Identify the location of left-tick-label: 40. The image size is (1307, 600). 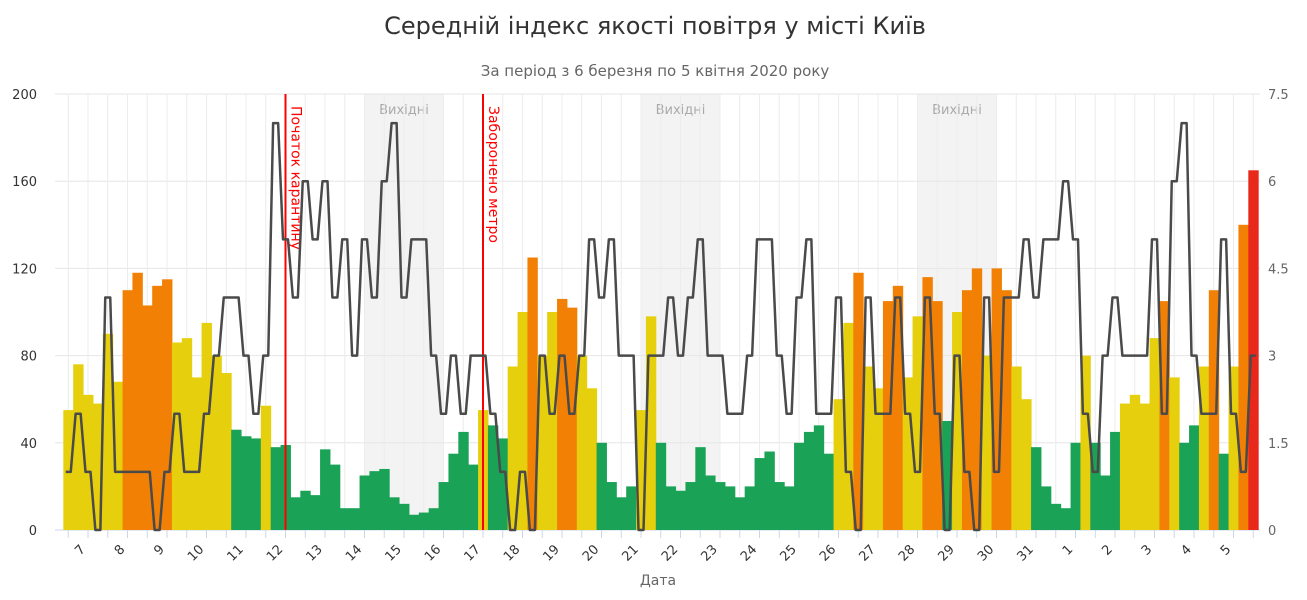
(28, 444).